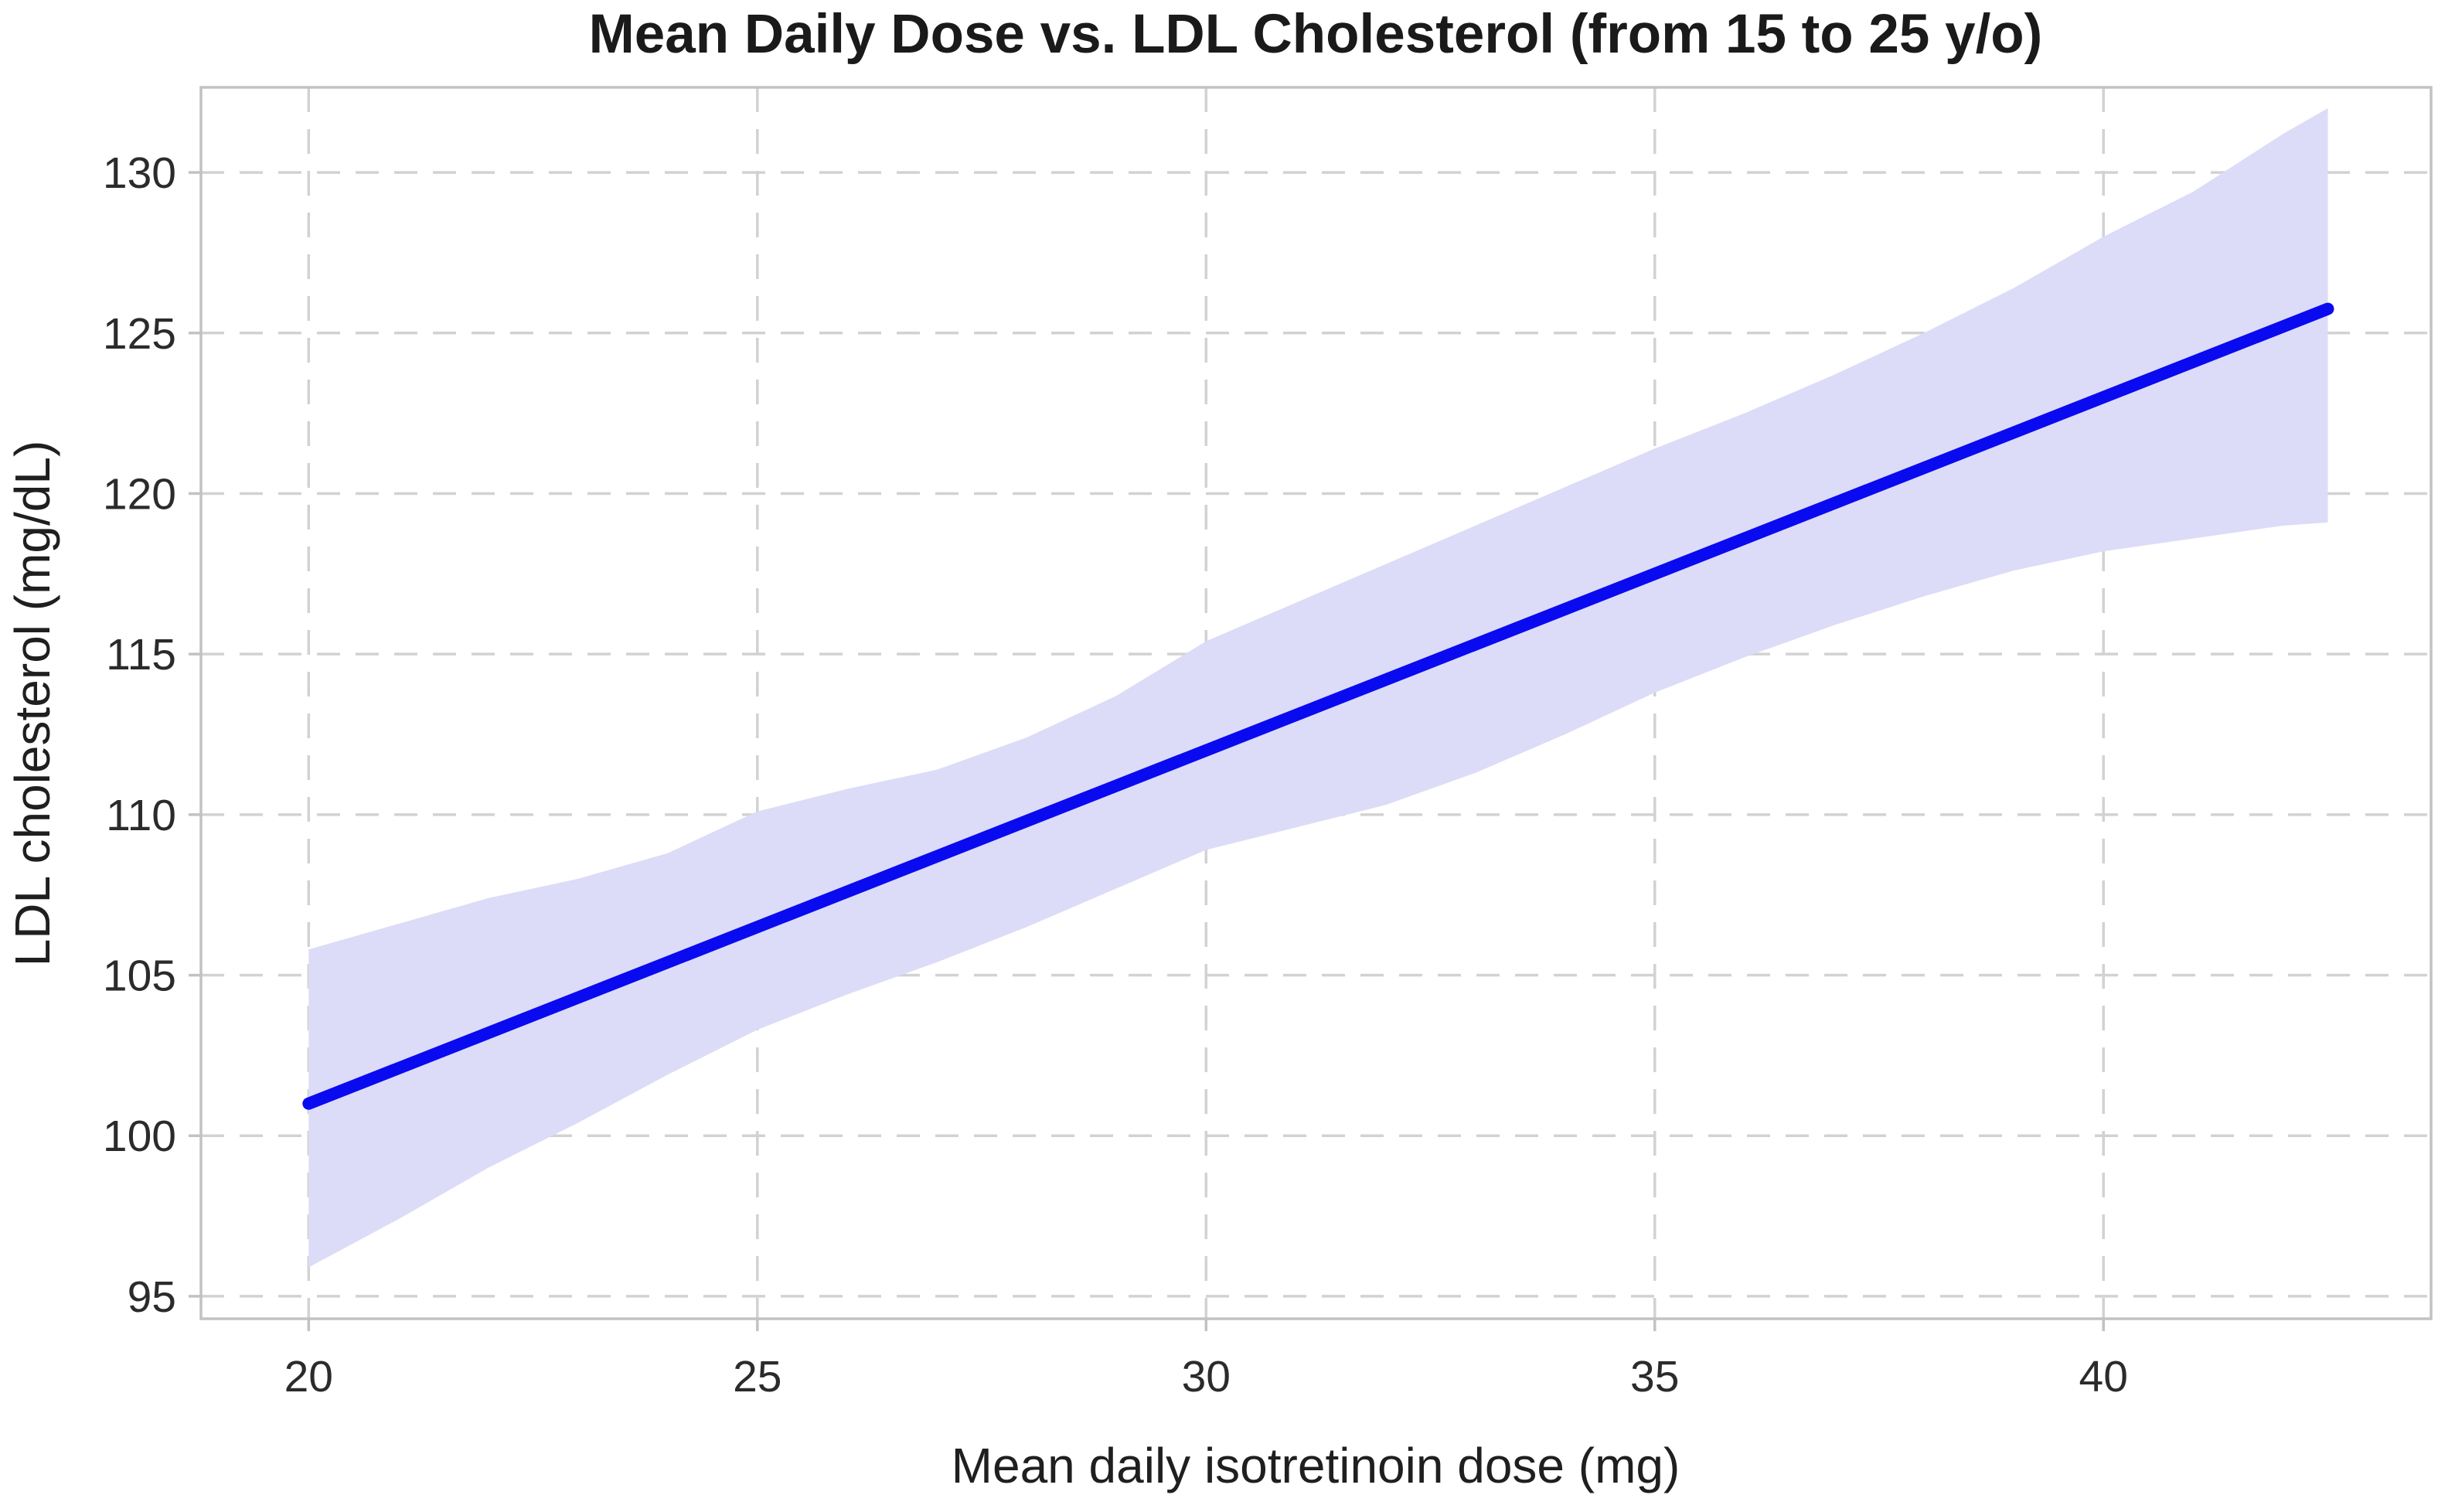  I want to click on y-tick-label: 130, so click(140, 173).